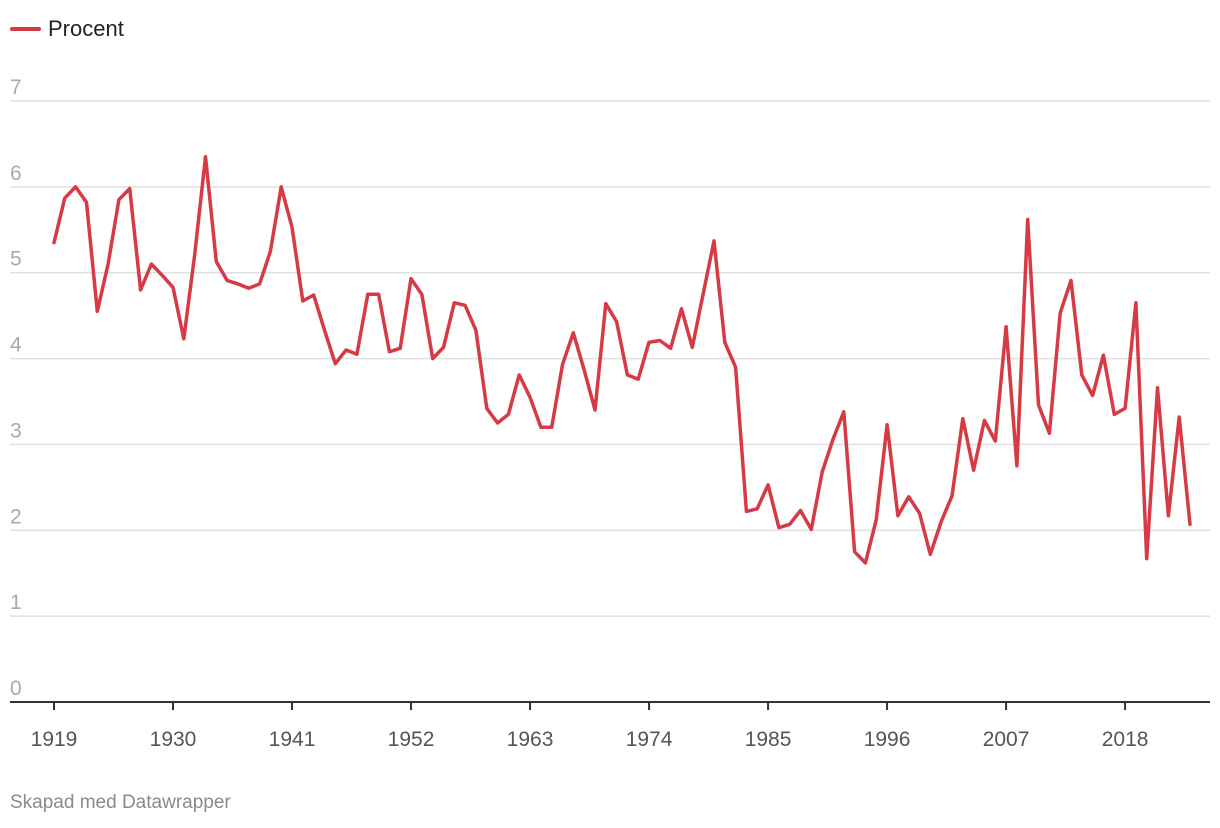 The image size is (1220, 828). What do you see at coordinates (16, 173) in the screenshot?
I see `y-tick-label: 6` at bounding box center [16, 173].